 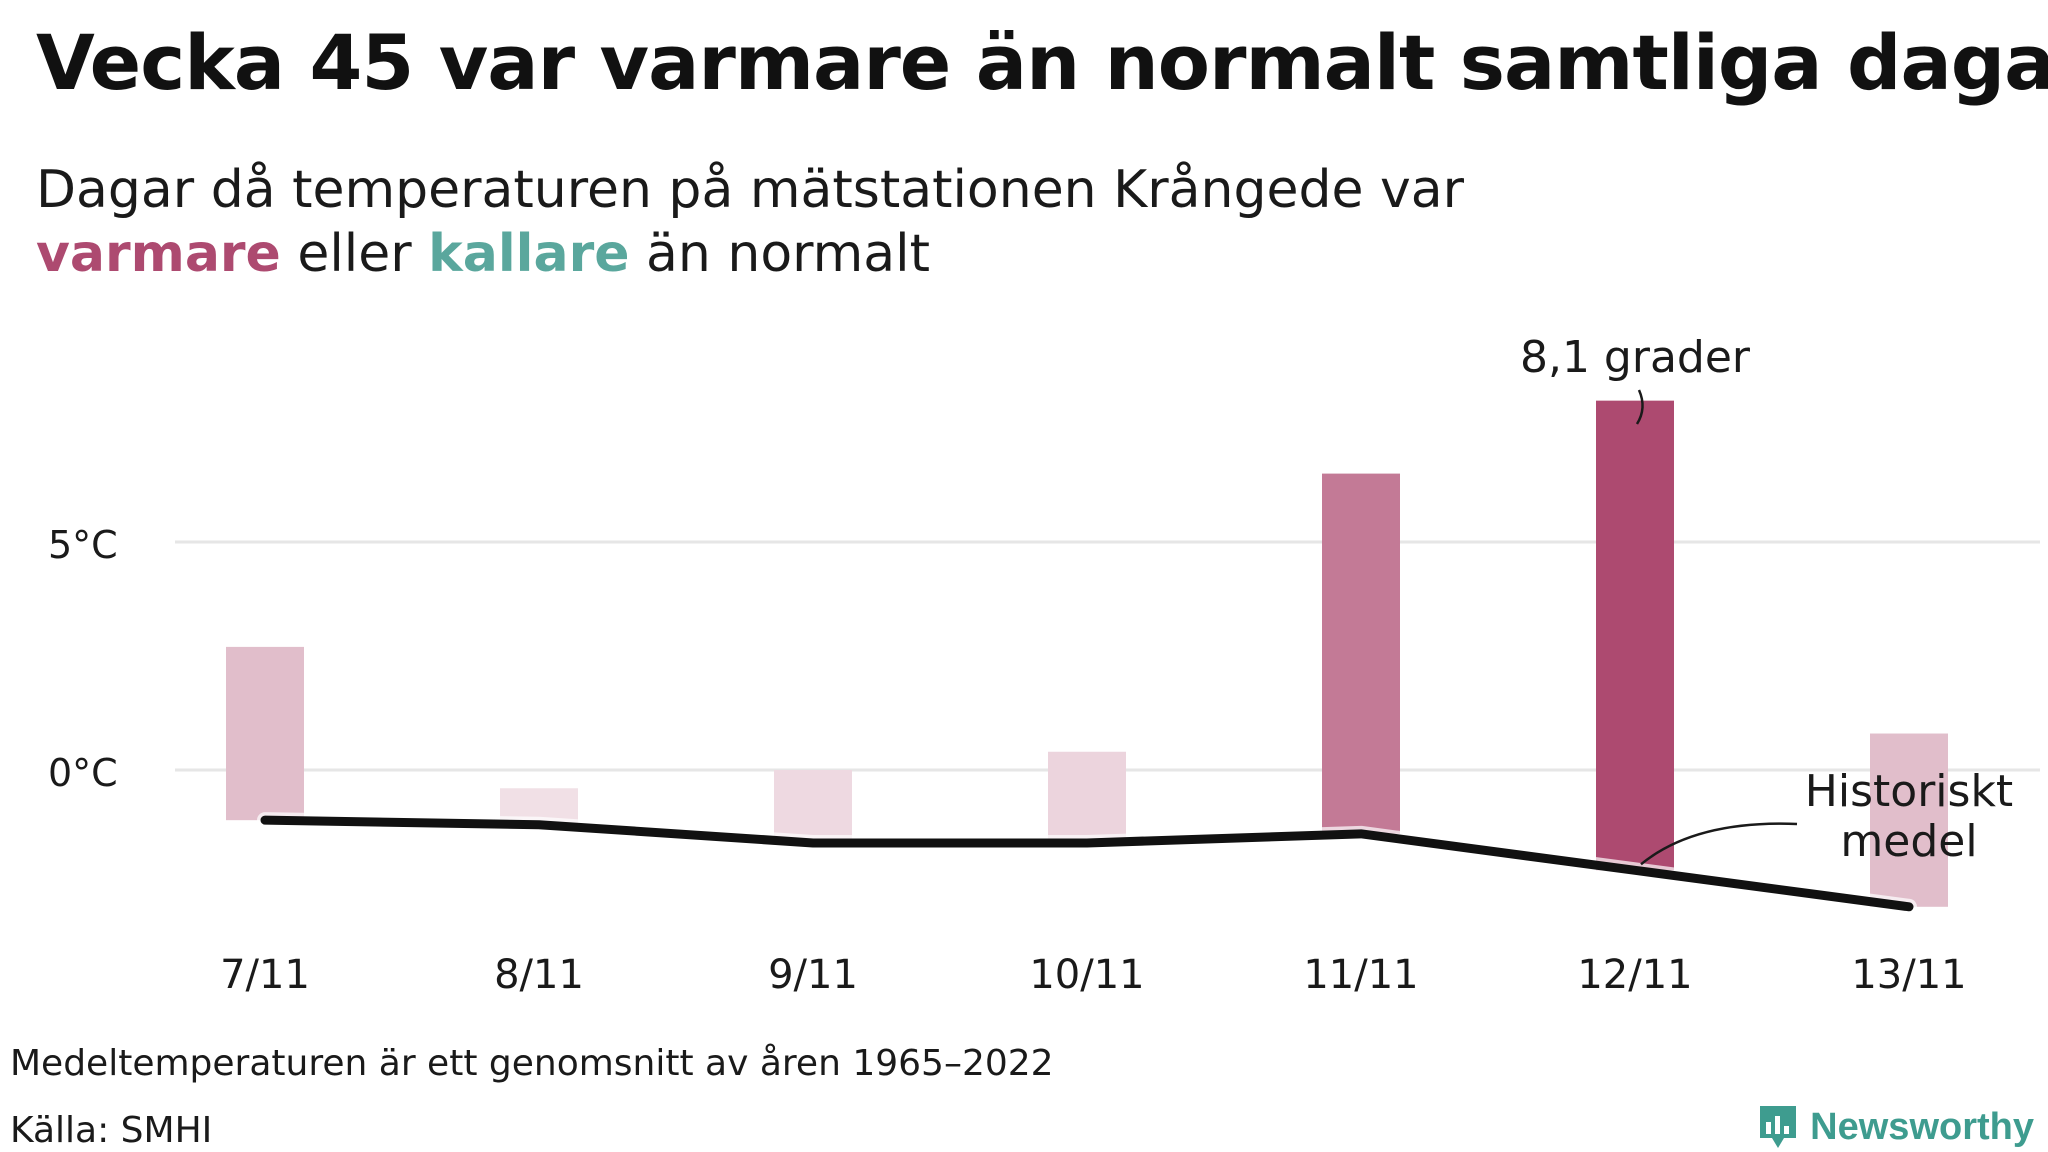 What do you see at coordinates (788, 254) in the screenshot?
I see `subtitle-end: än normalt` at bounding box center [788, 254].